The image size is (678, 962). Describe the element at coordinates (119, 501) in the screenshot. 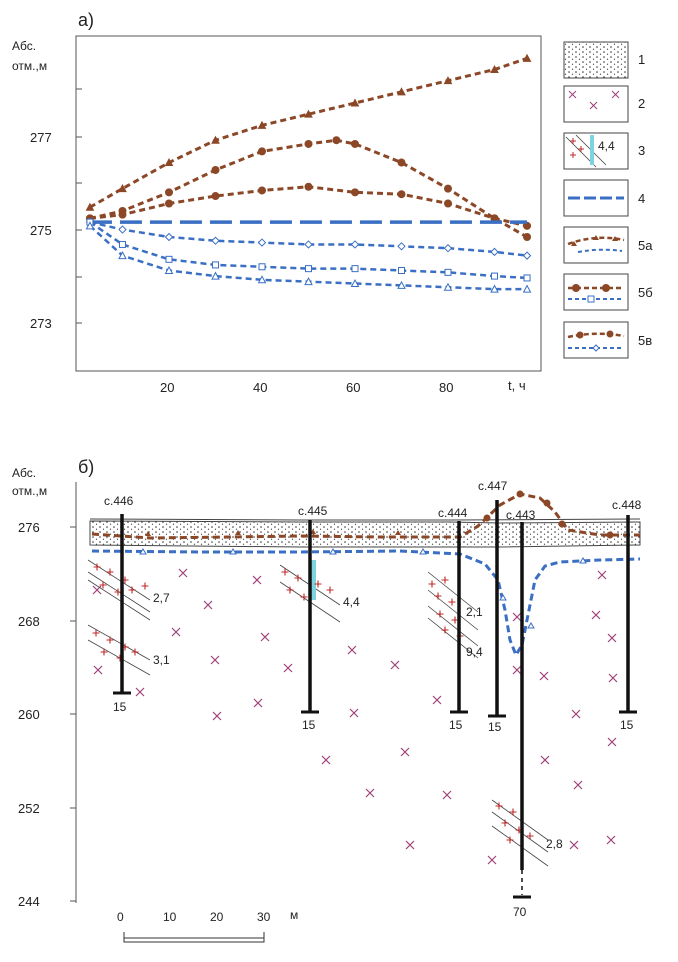

I see `well-446-name: с.446` at that location.